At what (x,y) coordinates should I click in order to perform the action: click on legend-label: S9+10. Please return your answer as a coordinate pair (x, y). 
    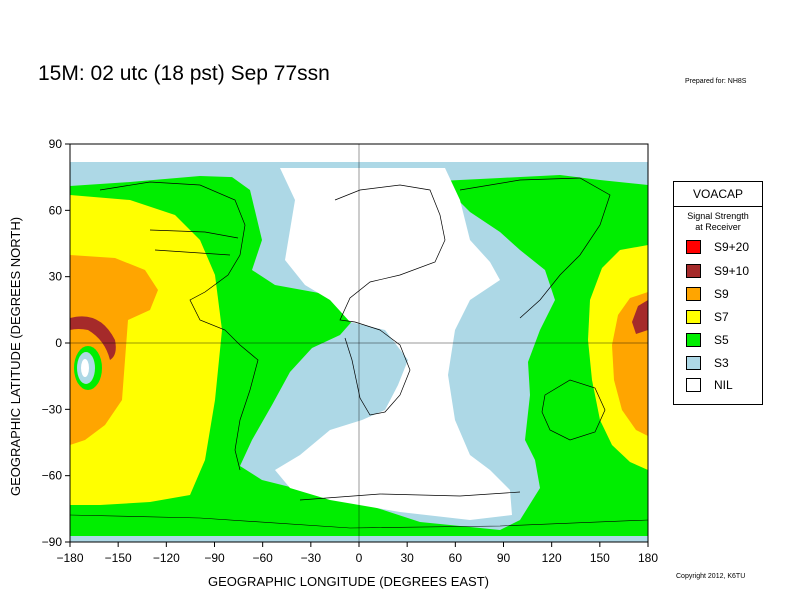
    Looking at the image, I should click on (732, 271).